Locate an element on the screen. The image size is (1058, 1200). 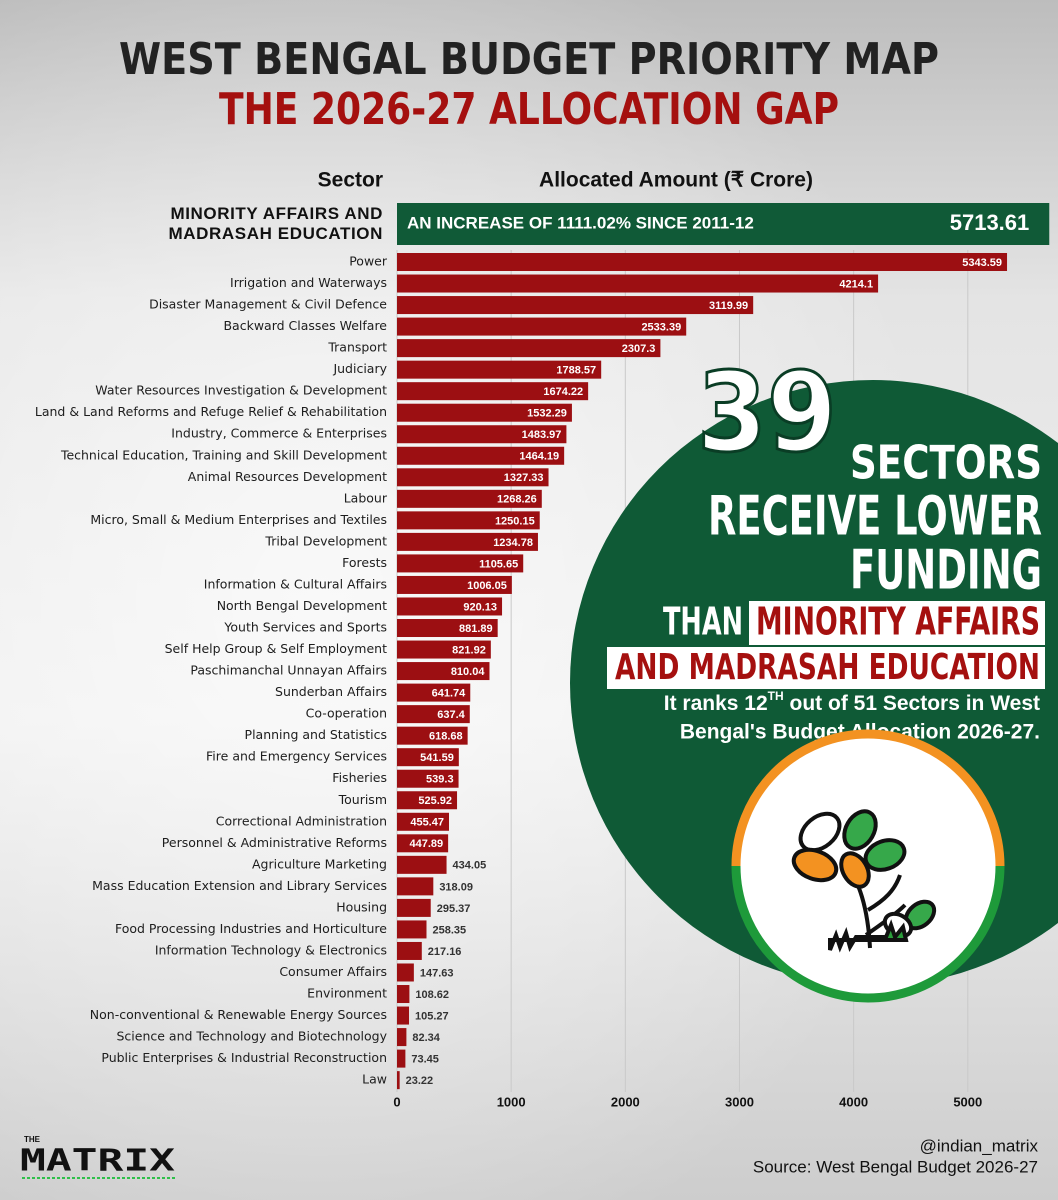
x-tick-label: 1000 is located at coordinates (511, 1101).